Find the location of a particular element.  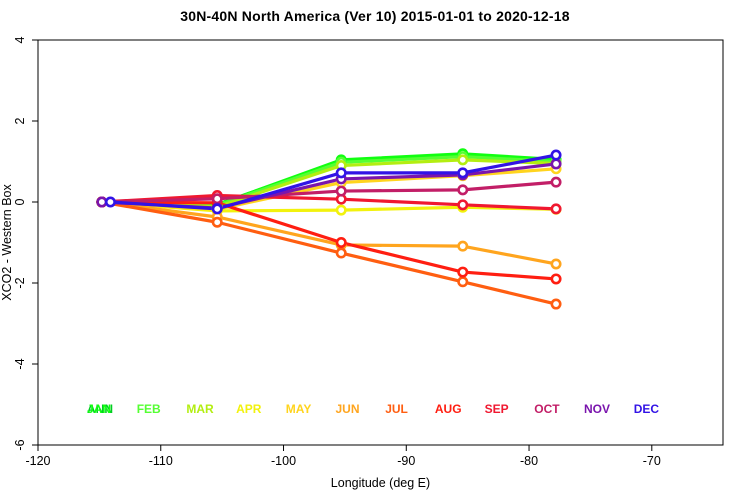

legend-label-mar: MAR is located at coordinates (200, 409).